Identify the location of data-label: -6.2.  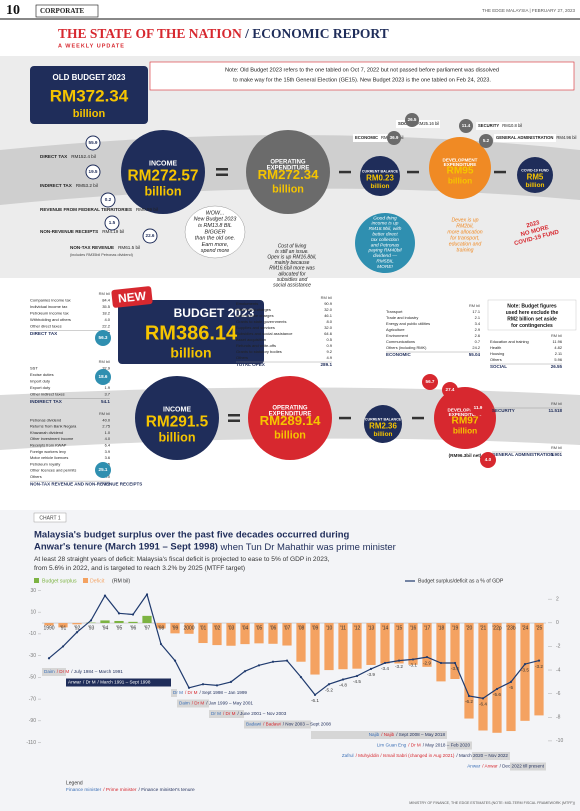
(469, 701).